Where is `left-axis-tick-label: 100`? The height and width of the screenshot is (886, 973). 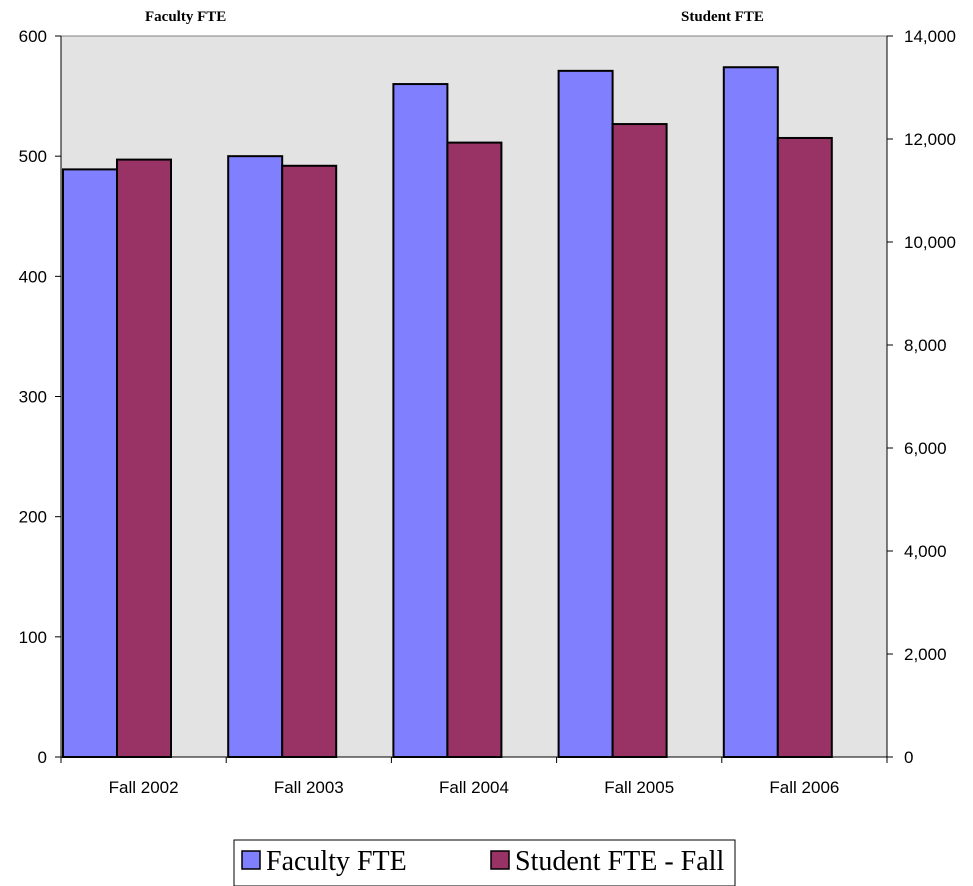 left-axis-tick-label: 100 is located at coordinates (33, 637).